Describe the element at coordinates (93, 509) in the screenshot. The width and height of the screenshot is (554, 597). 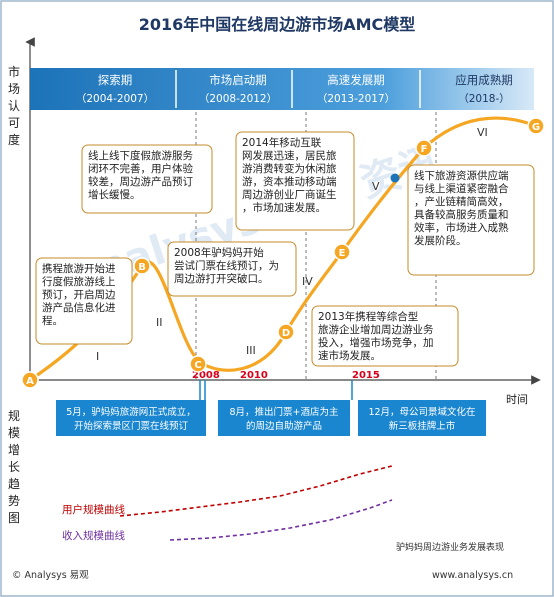
I see `user-curve-legend: 用户规模曲线` at that location.